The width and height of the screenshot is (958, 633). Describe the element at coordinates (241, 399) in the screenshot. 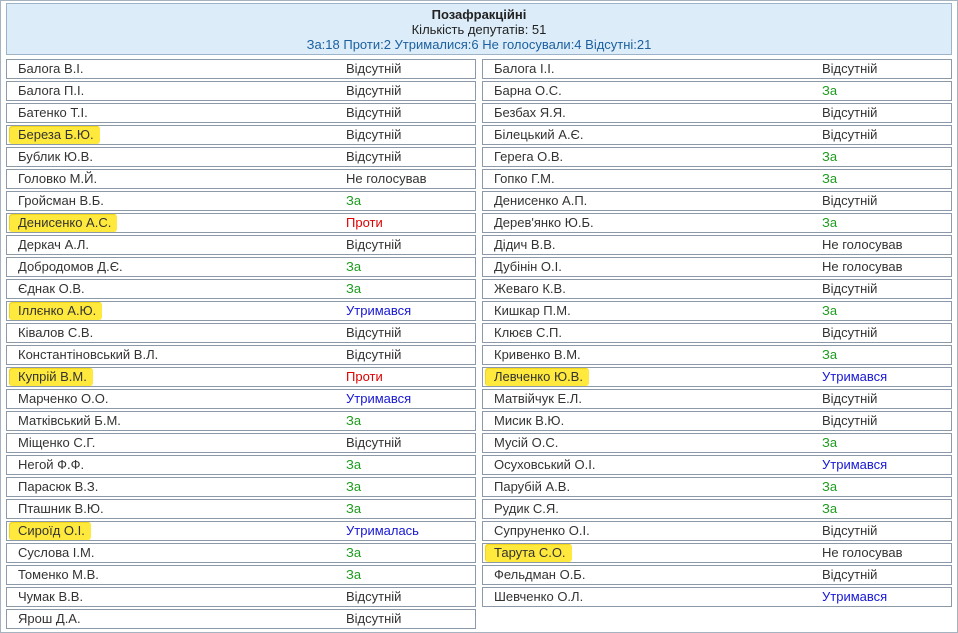

I see `deputy-row: Марченко О.О. Утримався` at that location.